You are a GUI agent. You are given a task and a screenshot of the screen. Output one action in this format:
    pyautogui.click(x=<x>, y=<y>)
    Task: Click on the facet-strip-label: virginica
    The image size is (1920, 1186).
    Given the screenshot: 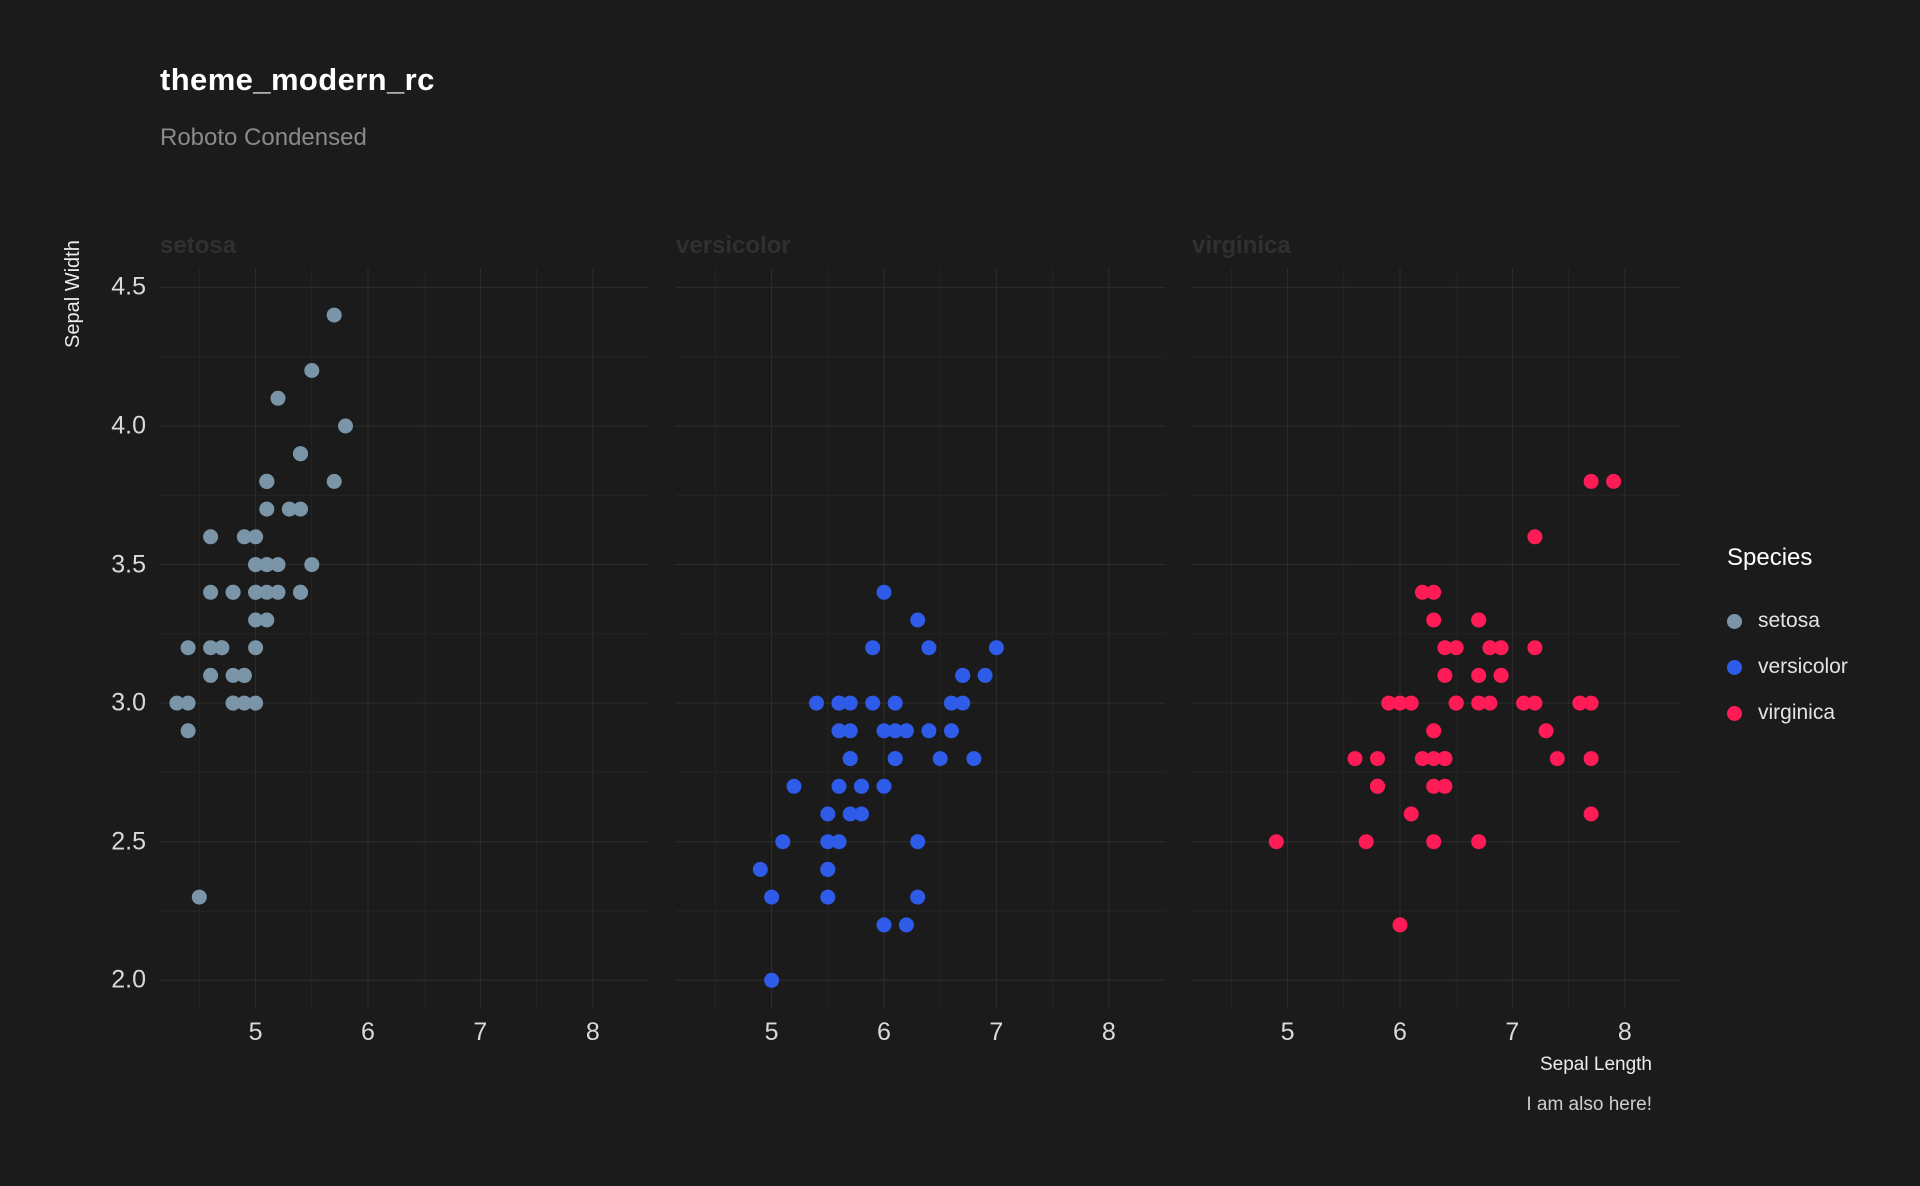 What is the action you would take?
    pyautogui.click(x=1241, y=245)
    